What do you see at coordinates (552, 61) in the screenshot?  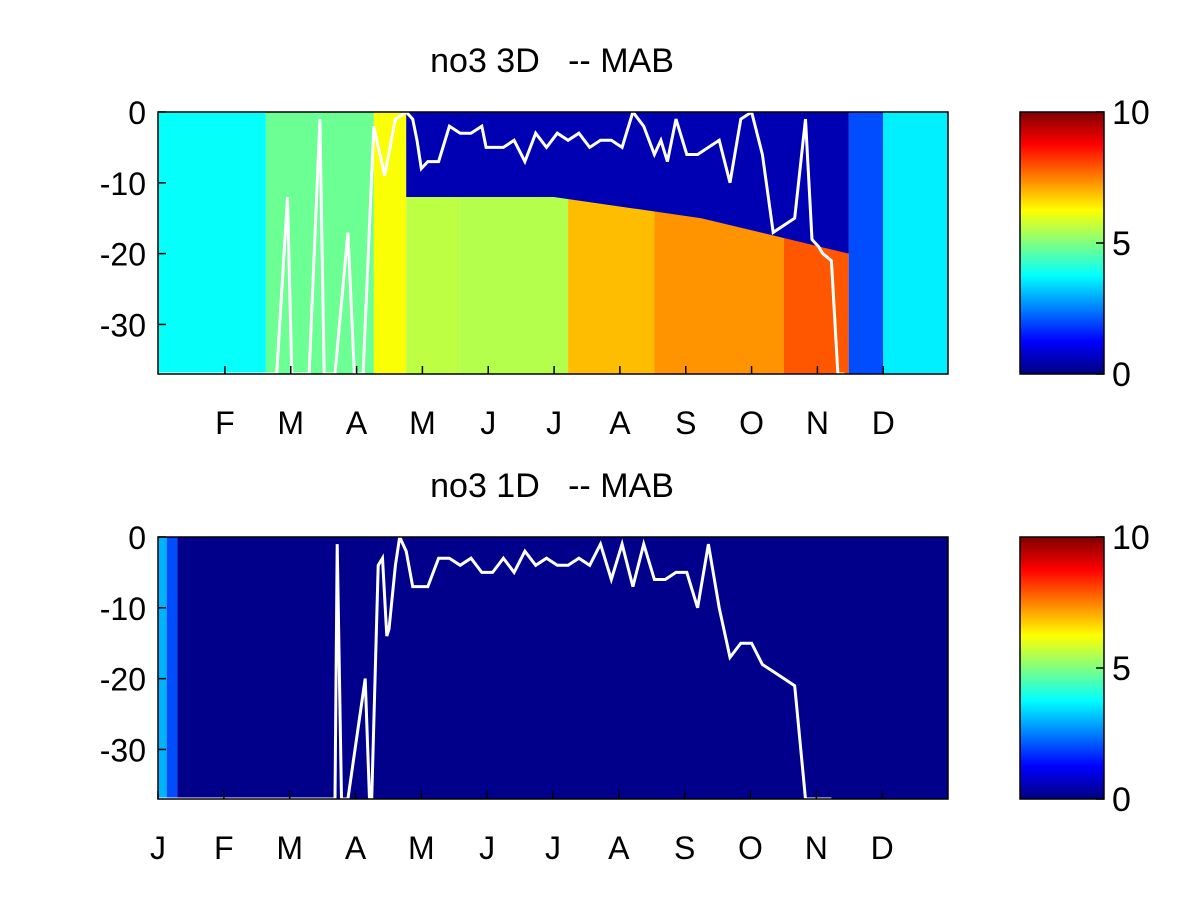 I see `top-chart-title: no3 3D -- MAB` at bounding box center [552, 61].